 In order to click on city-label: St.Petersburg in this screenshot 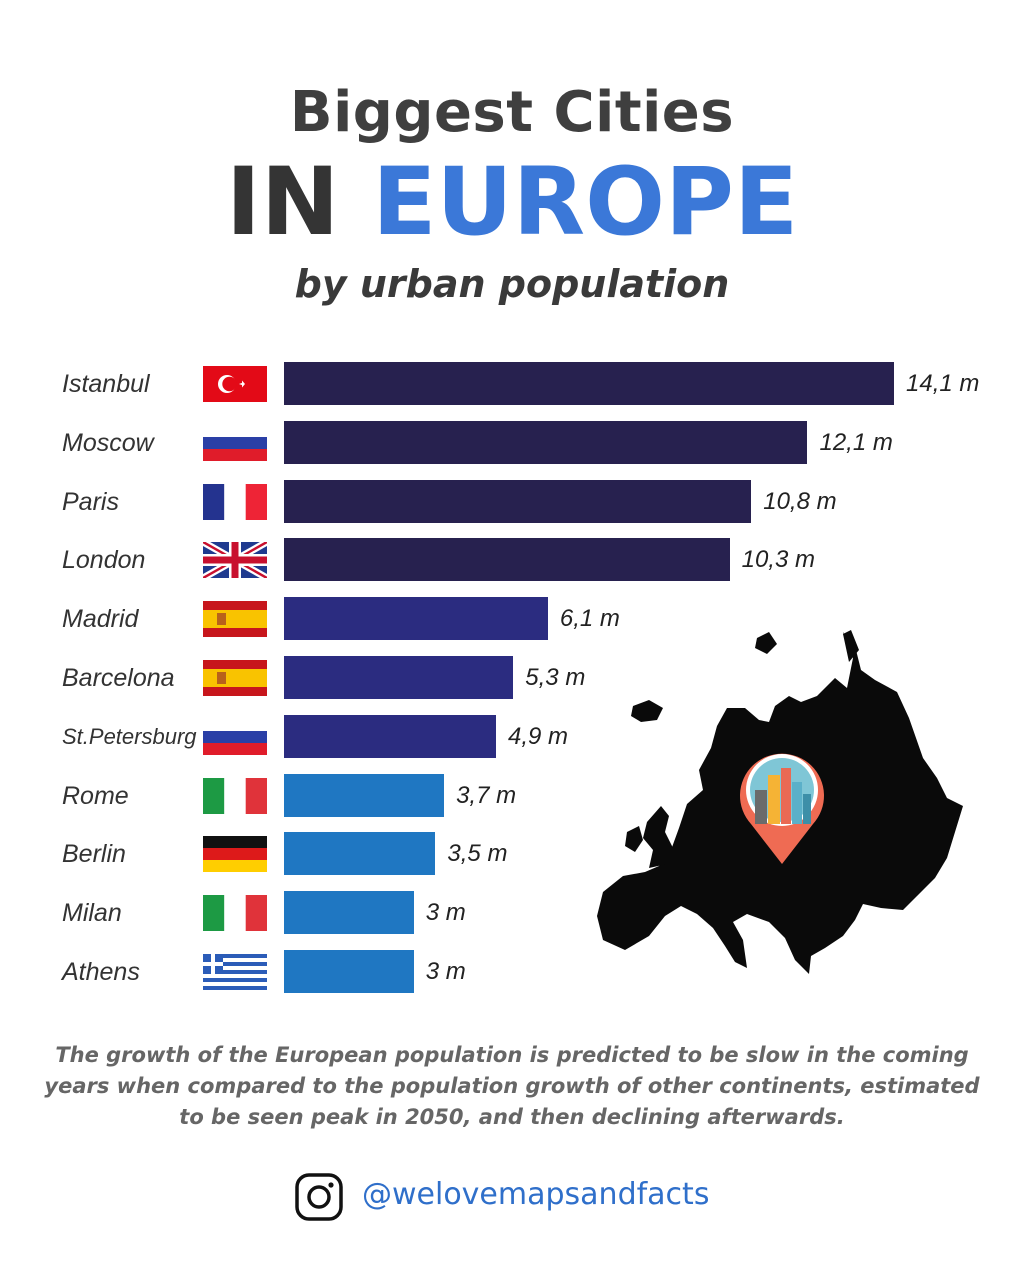, I will do `click(129, 736)`.